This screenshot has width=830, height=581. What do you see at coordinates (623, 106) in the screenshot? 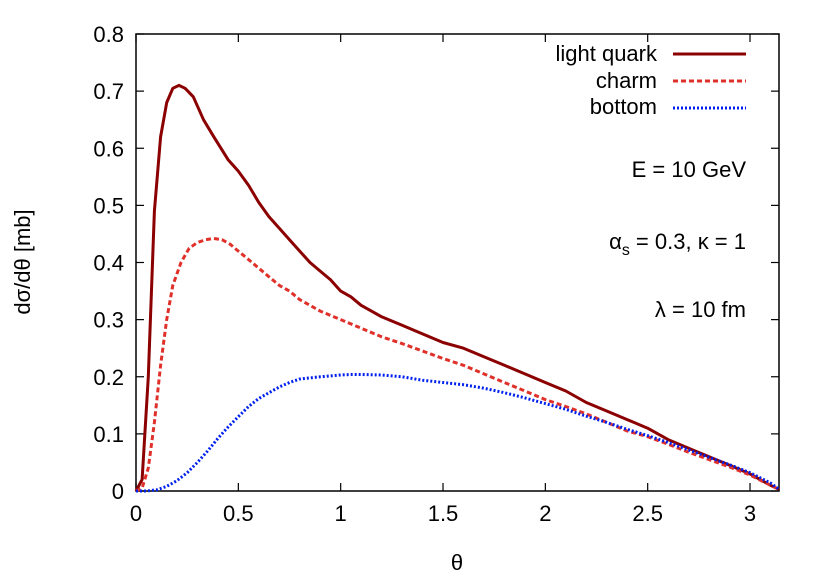
I see `legend-label-bottom: bottom` at bounding box center [623, 106].